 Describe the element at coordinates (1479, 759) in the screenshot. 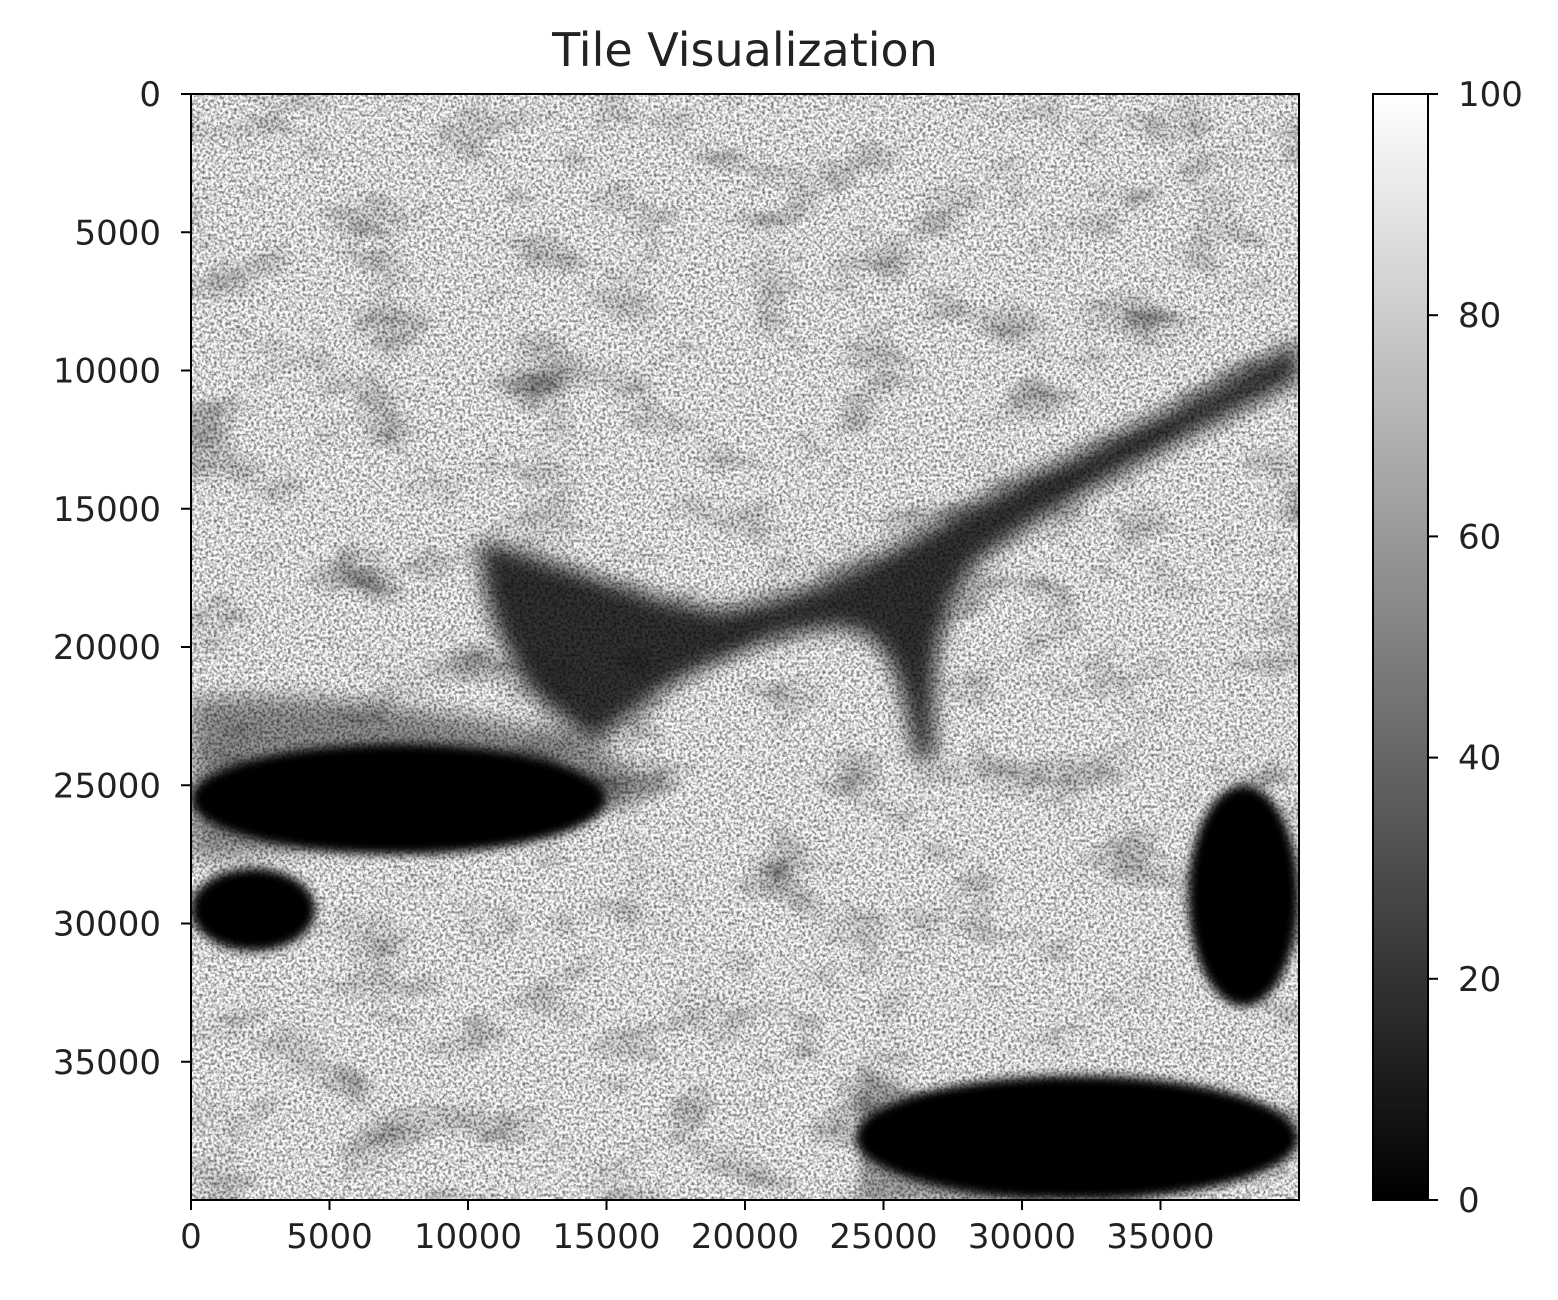

I see `colorbar-tick-label: 40` at that location.